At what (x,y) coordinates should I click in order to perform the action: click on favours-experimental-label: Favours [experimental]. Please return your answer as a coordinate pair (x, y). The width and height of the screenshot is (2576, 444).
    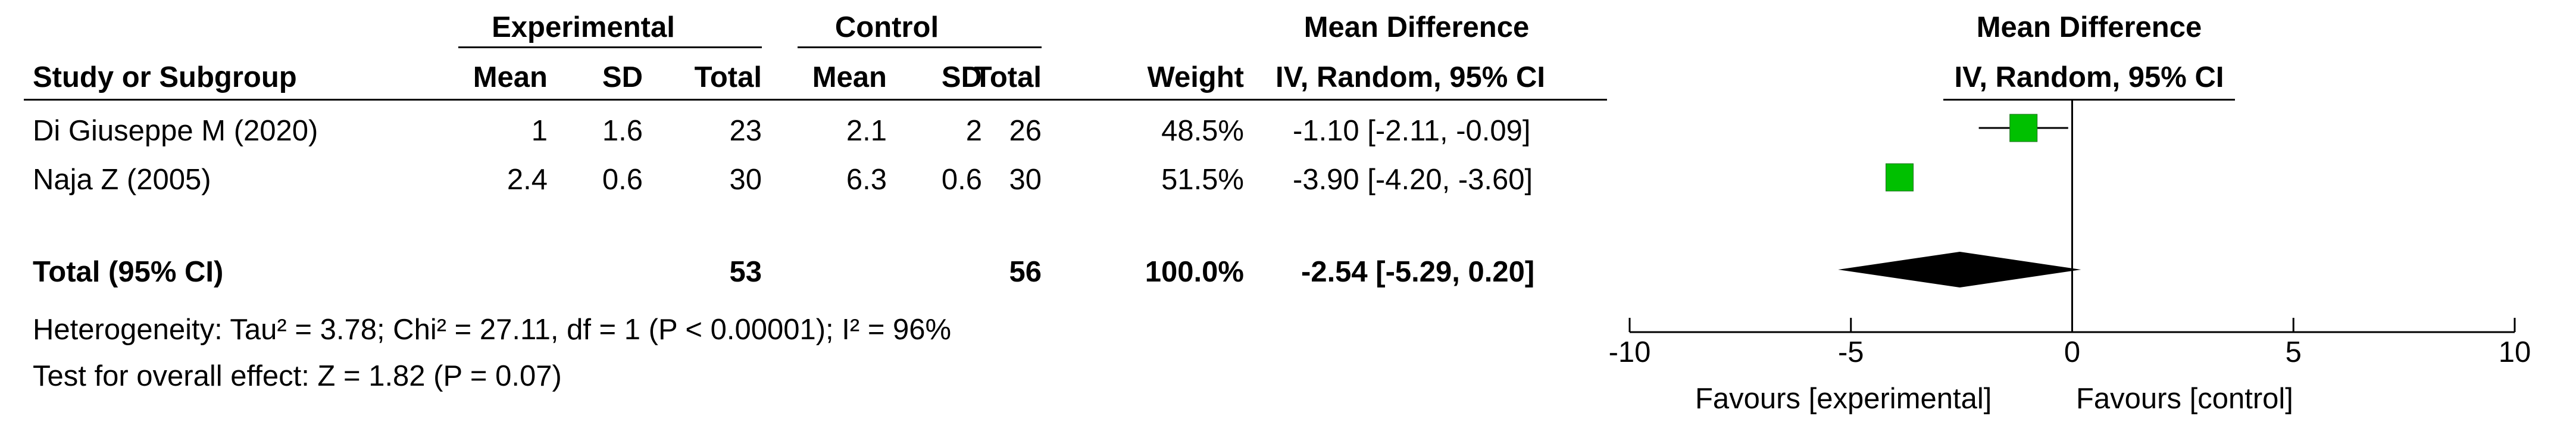
    Looking at the image, I should click on (1843, 399).